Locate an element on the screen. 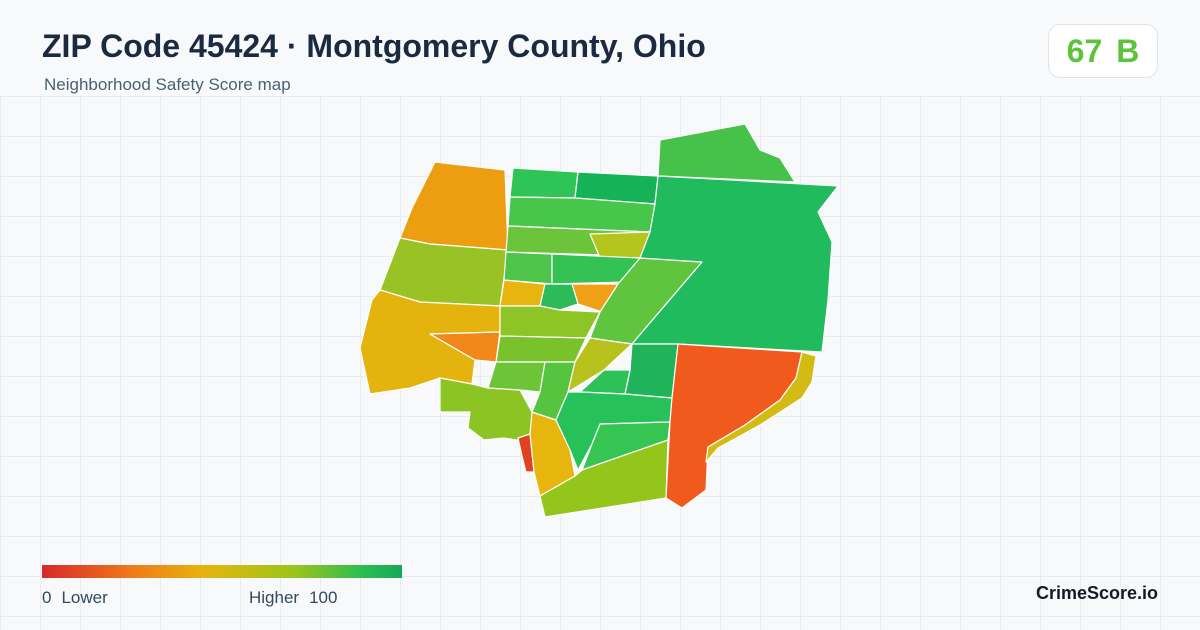 The height and width of the screenshot is (630, 1200). region-northwest is located at coordinates (454, 206).